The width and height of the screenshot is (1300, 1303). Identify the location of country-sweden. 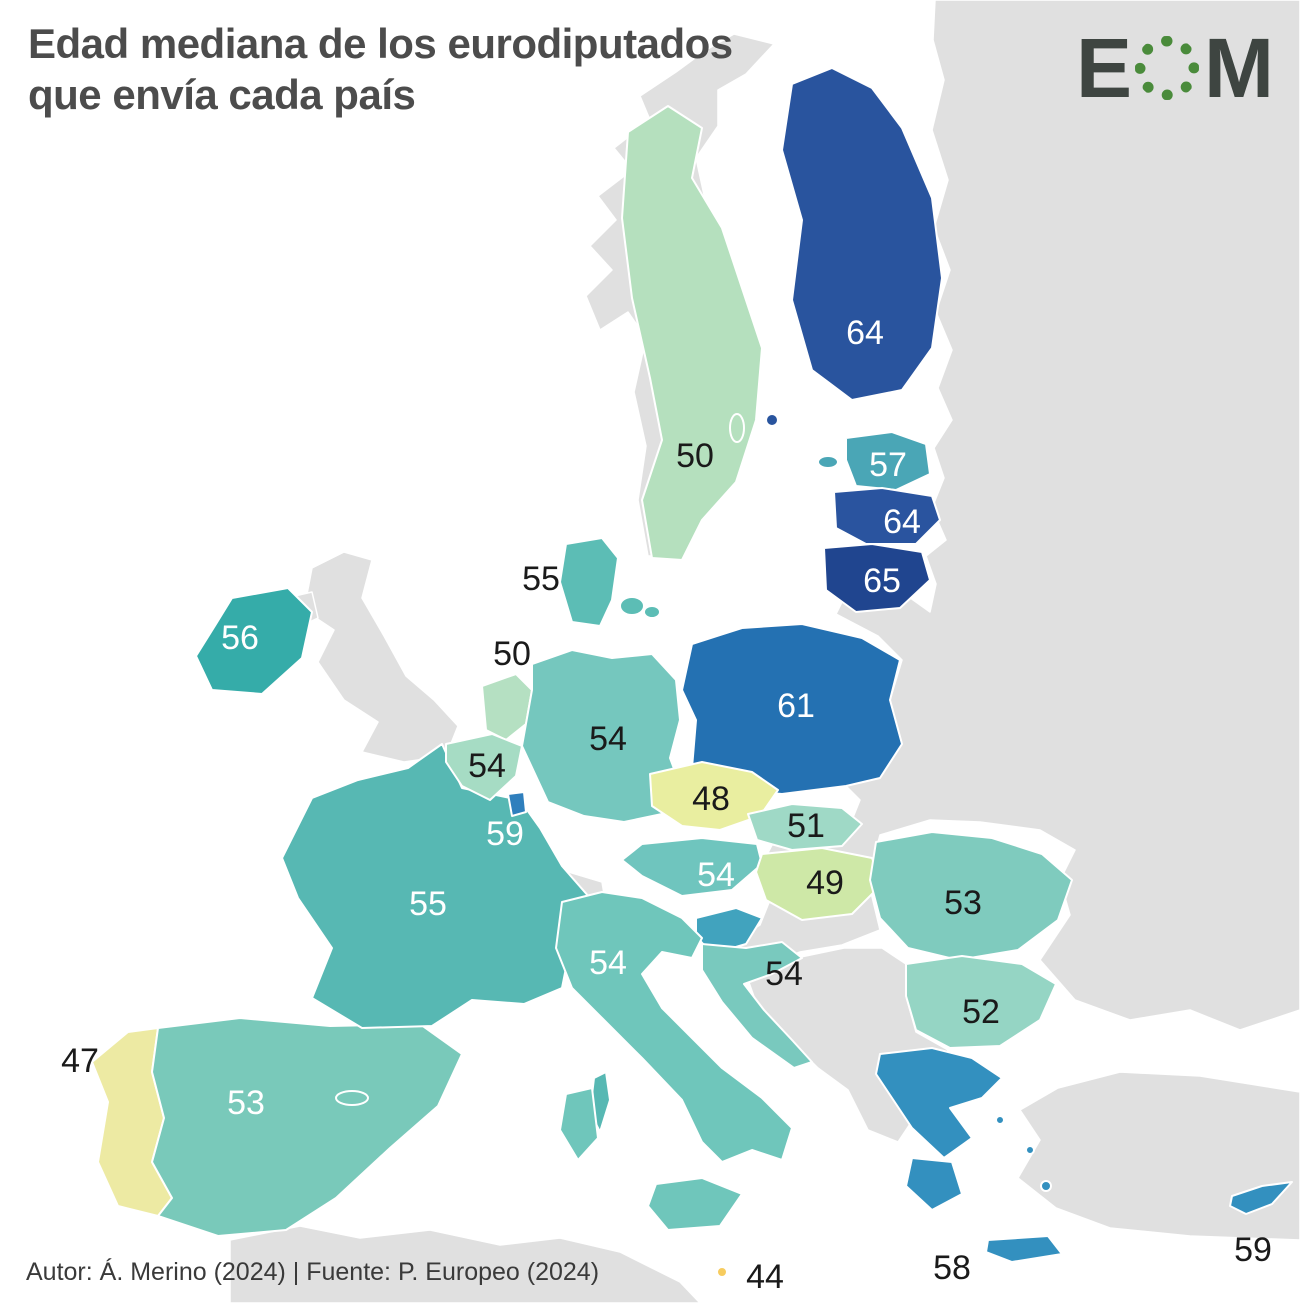
(692, 333).